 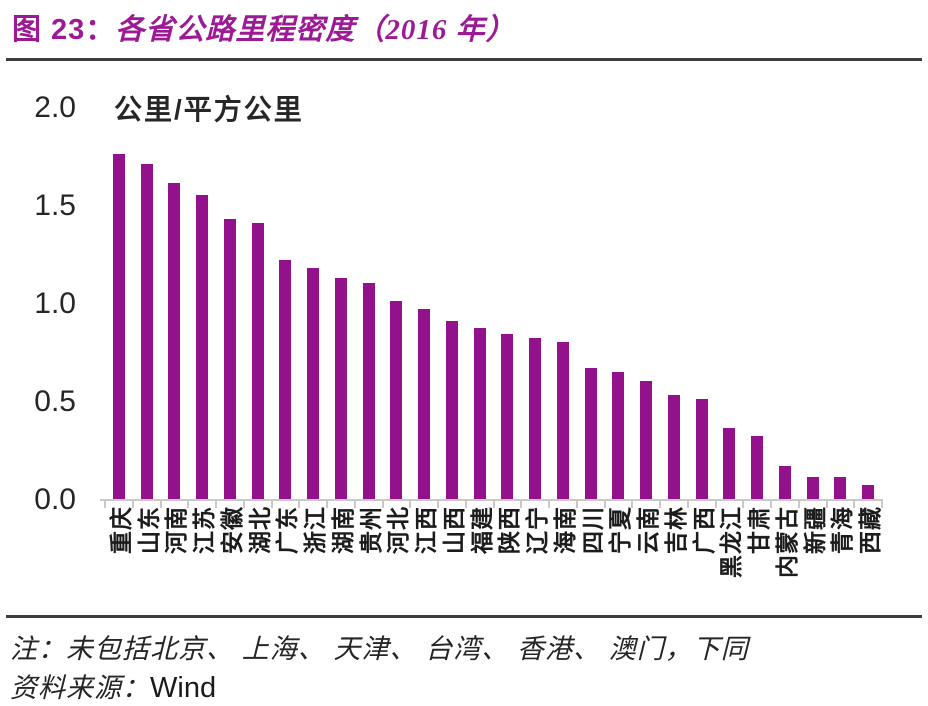 What do you see at coordinates (55, 401) in the screenshot?
I see `y-axis-tick-label: 0.5` at bounding box center [55, 401].